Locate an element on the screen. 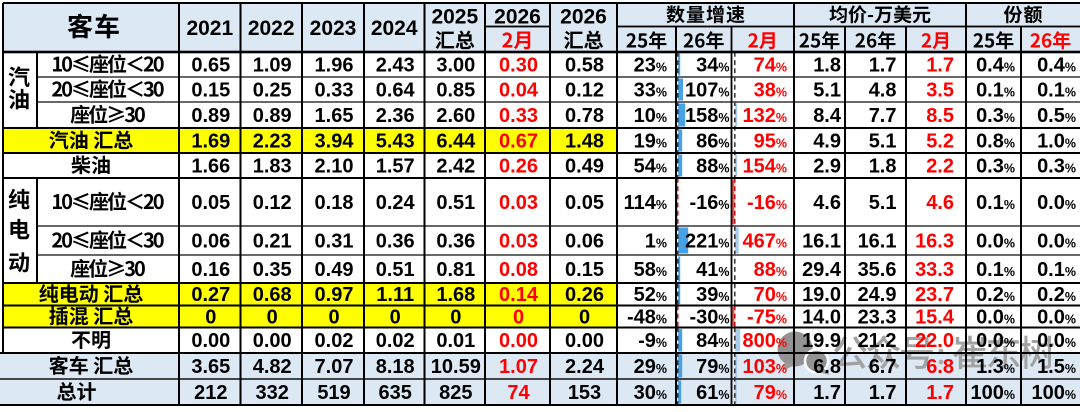 The width and height of the screenshot is (1080, 412). svg-text: 16.1 is located at coordinates (821, 242).